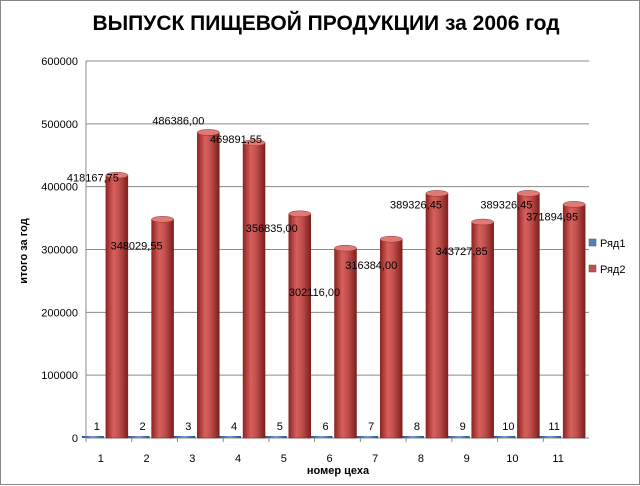 The width and height of the screenshot is (640, 486). I want to click on data-label-series1: 5, so click(280, 427).